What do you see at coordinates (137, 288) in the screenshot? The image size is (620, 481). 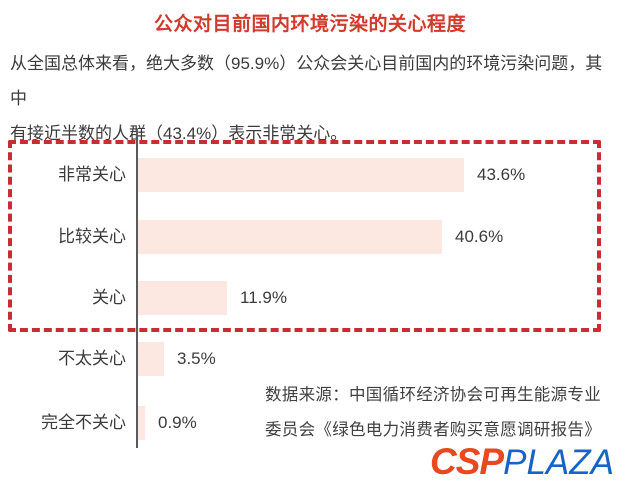 I see `chart-axis-line` at bounding box center [137, 288].